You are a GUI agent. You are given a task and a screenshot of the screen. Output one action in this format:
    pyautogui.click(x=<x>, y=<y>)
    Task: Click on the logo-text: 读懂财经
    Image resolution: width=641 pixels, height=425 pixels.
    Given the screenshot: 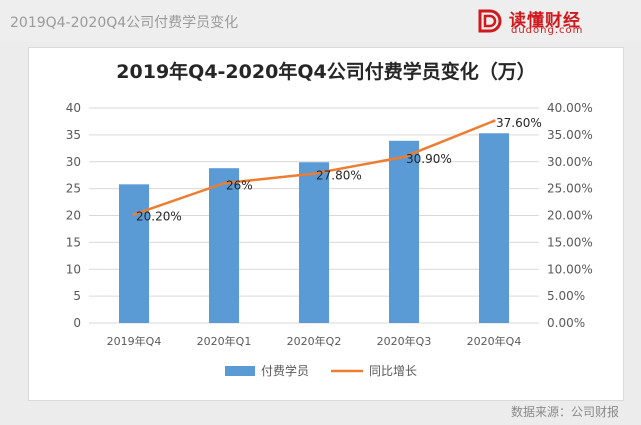 What is the action you would take?
    pyautogui.click(x=545, y=21)
    